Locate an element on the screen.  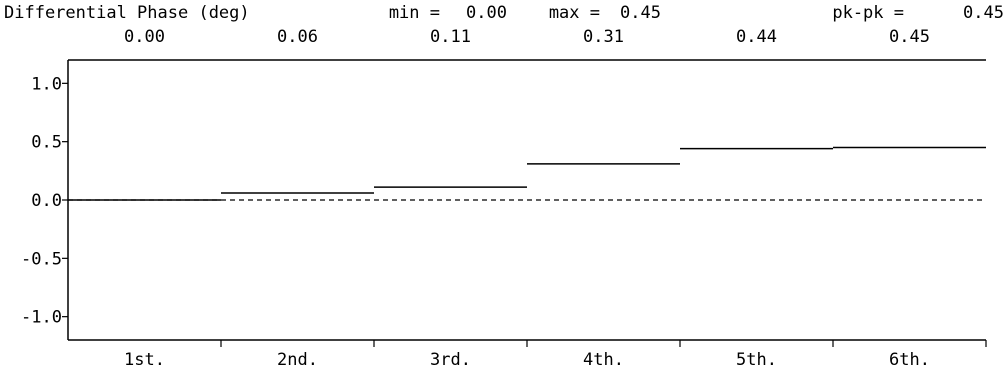
min-label: min = is located at coordinates (414, 13).